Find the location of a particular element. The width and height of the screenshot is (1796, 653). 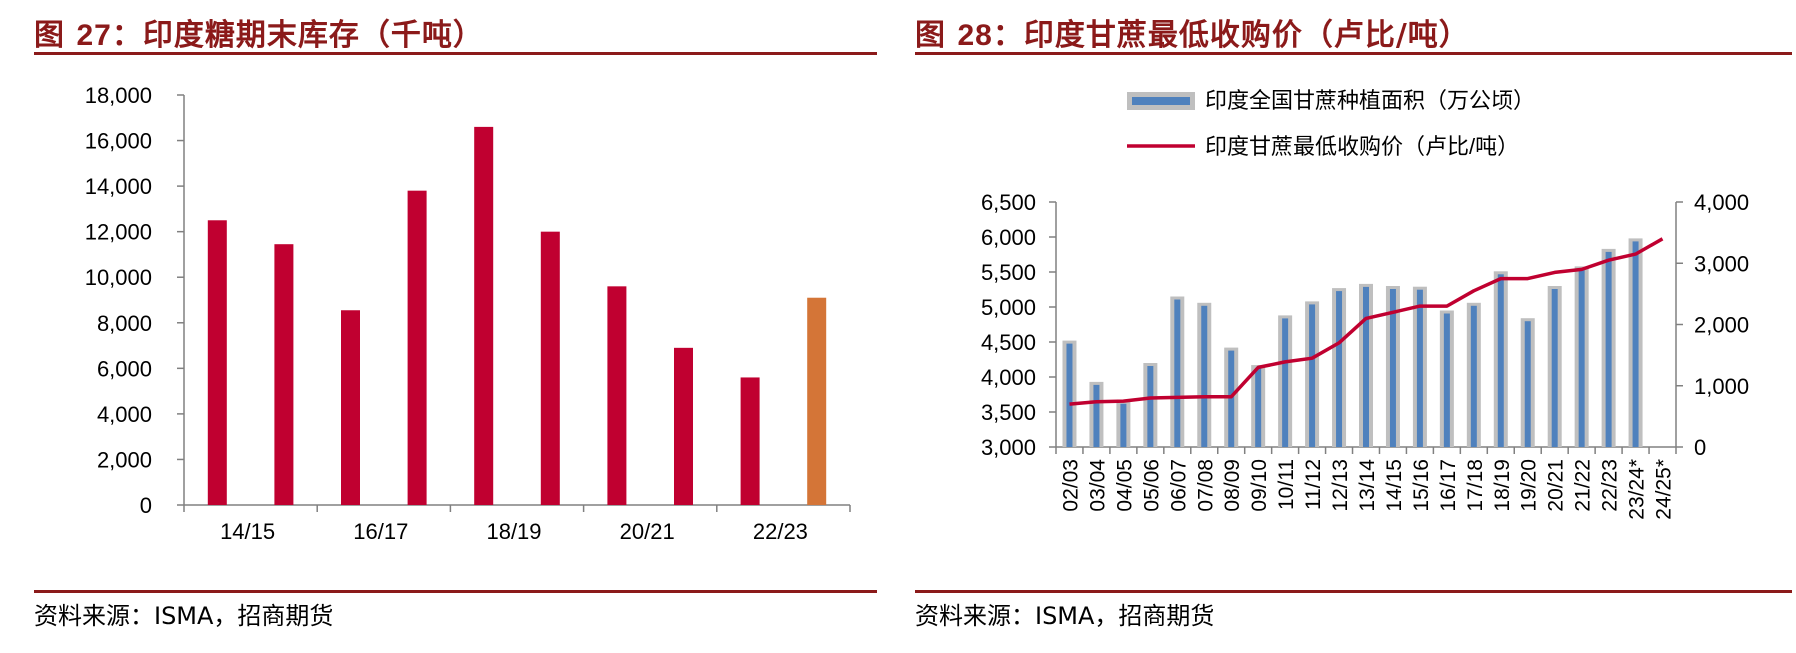

right-source-rule is located at coordinates (1353, 591).